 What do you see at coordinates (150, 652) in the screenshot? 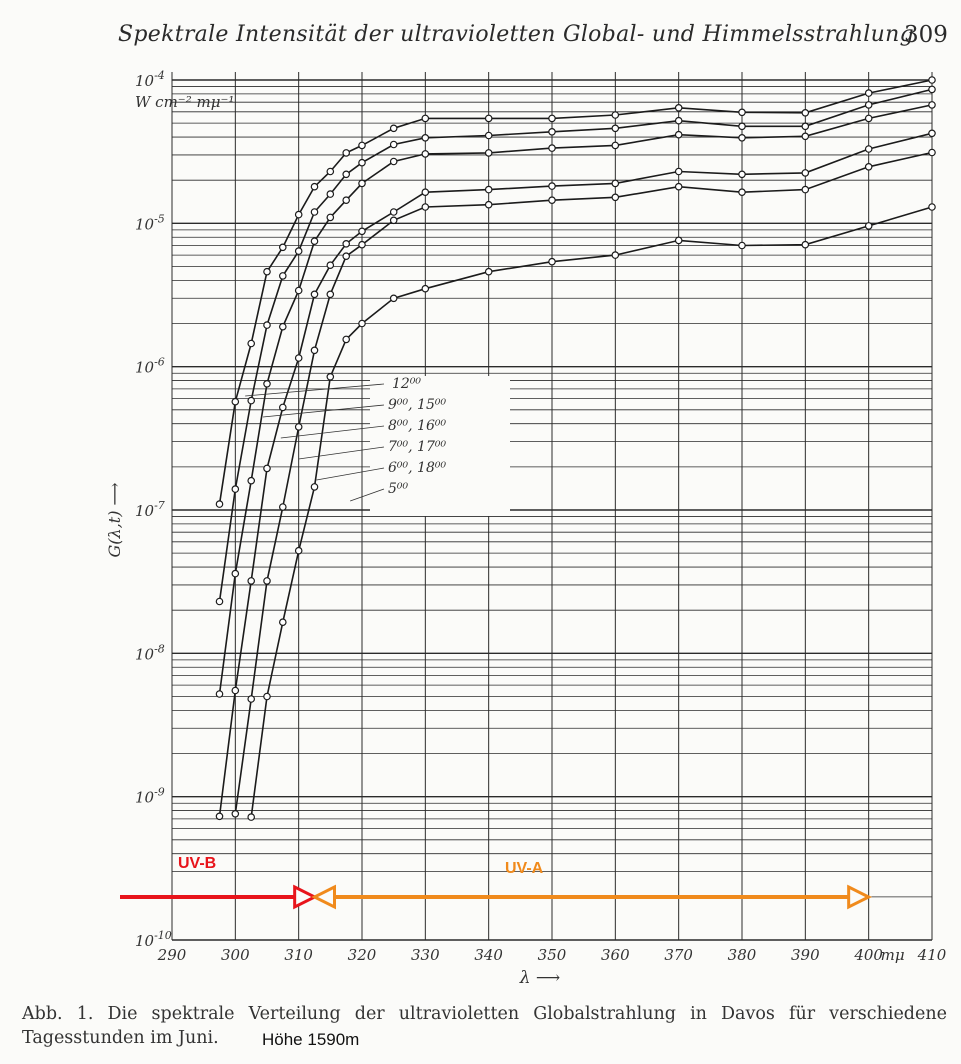
I see `y-tick-label: 10⁻⁸` at bounding box center [150, 652].